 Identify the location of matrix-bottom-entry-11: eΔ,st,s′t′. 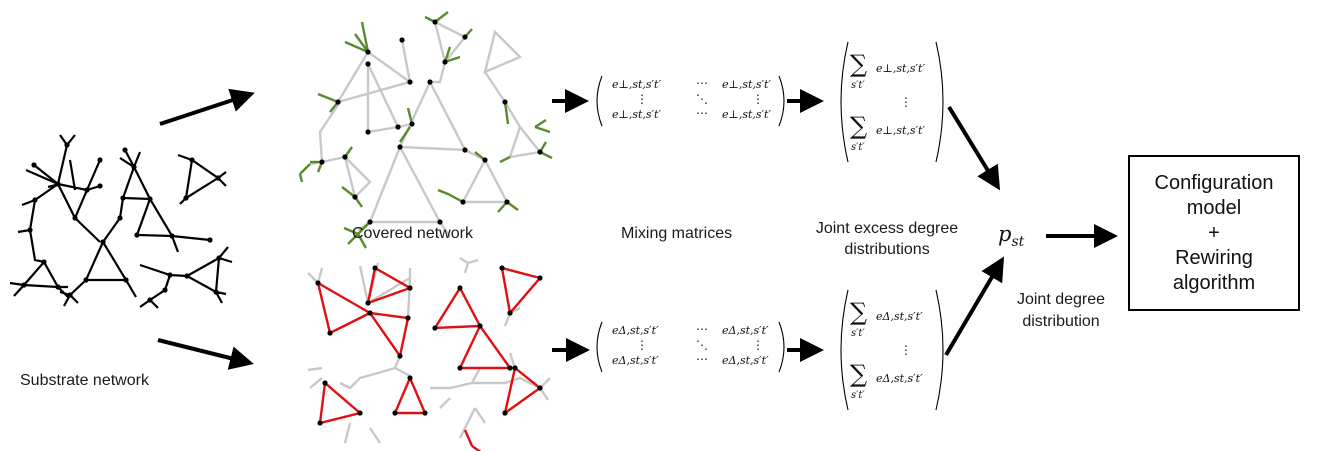
(635, 330).